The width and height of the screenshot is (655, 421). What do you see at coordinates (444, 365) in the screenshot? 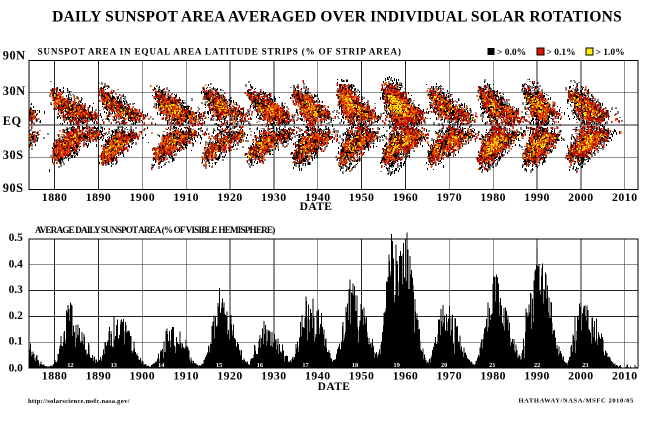
I see `svg-text: 20` at bounding box center [444, 365].